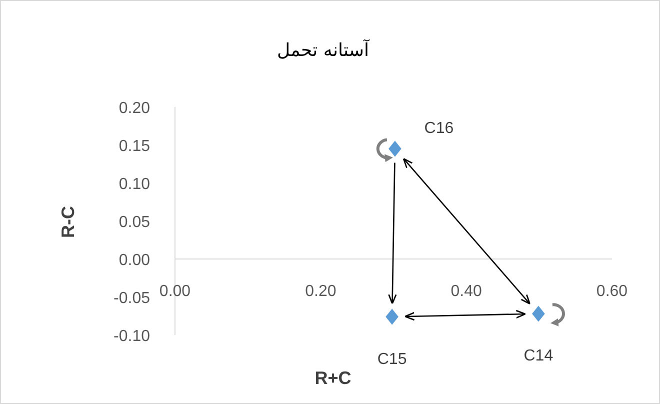 Image resolution: width=660 pixels, height=404 pixels. Describe the element at coordinates (175, 291) in the screenshot. I see `x-tick-label: 0.00` at that location.